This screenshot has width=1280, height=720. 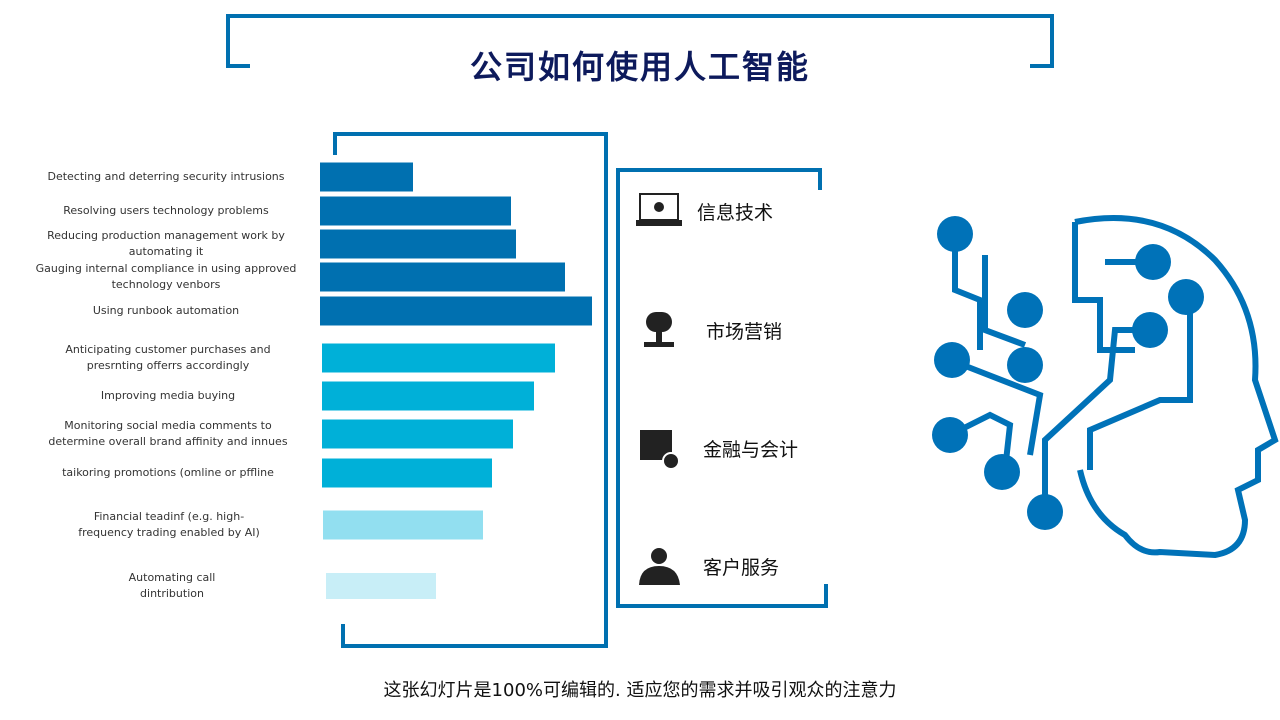 I want to click on department-label: 市场营销, so click(x=744, y=332).